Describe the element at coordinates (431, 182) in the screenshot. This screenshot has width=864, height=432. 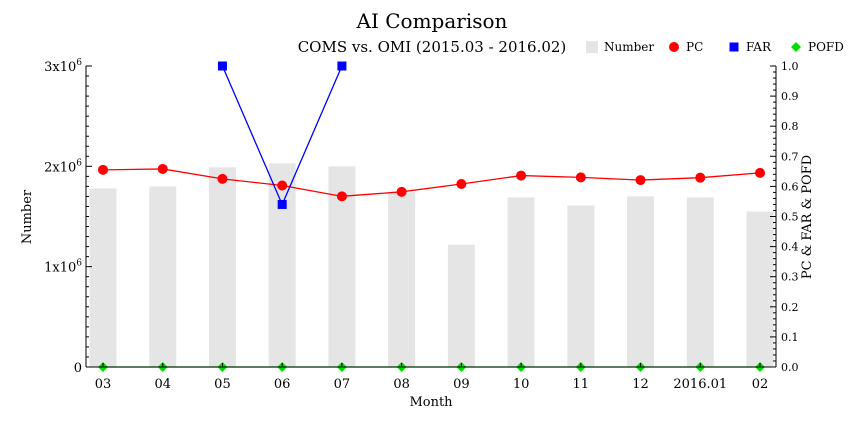
I see `pc-line` at that location.